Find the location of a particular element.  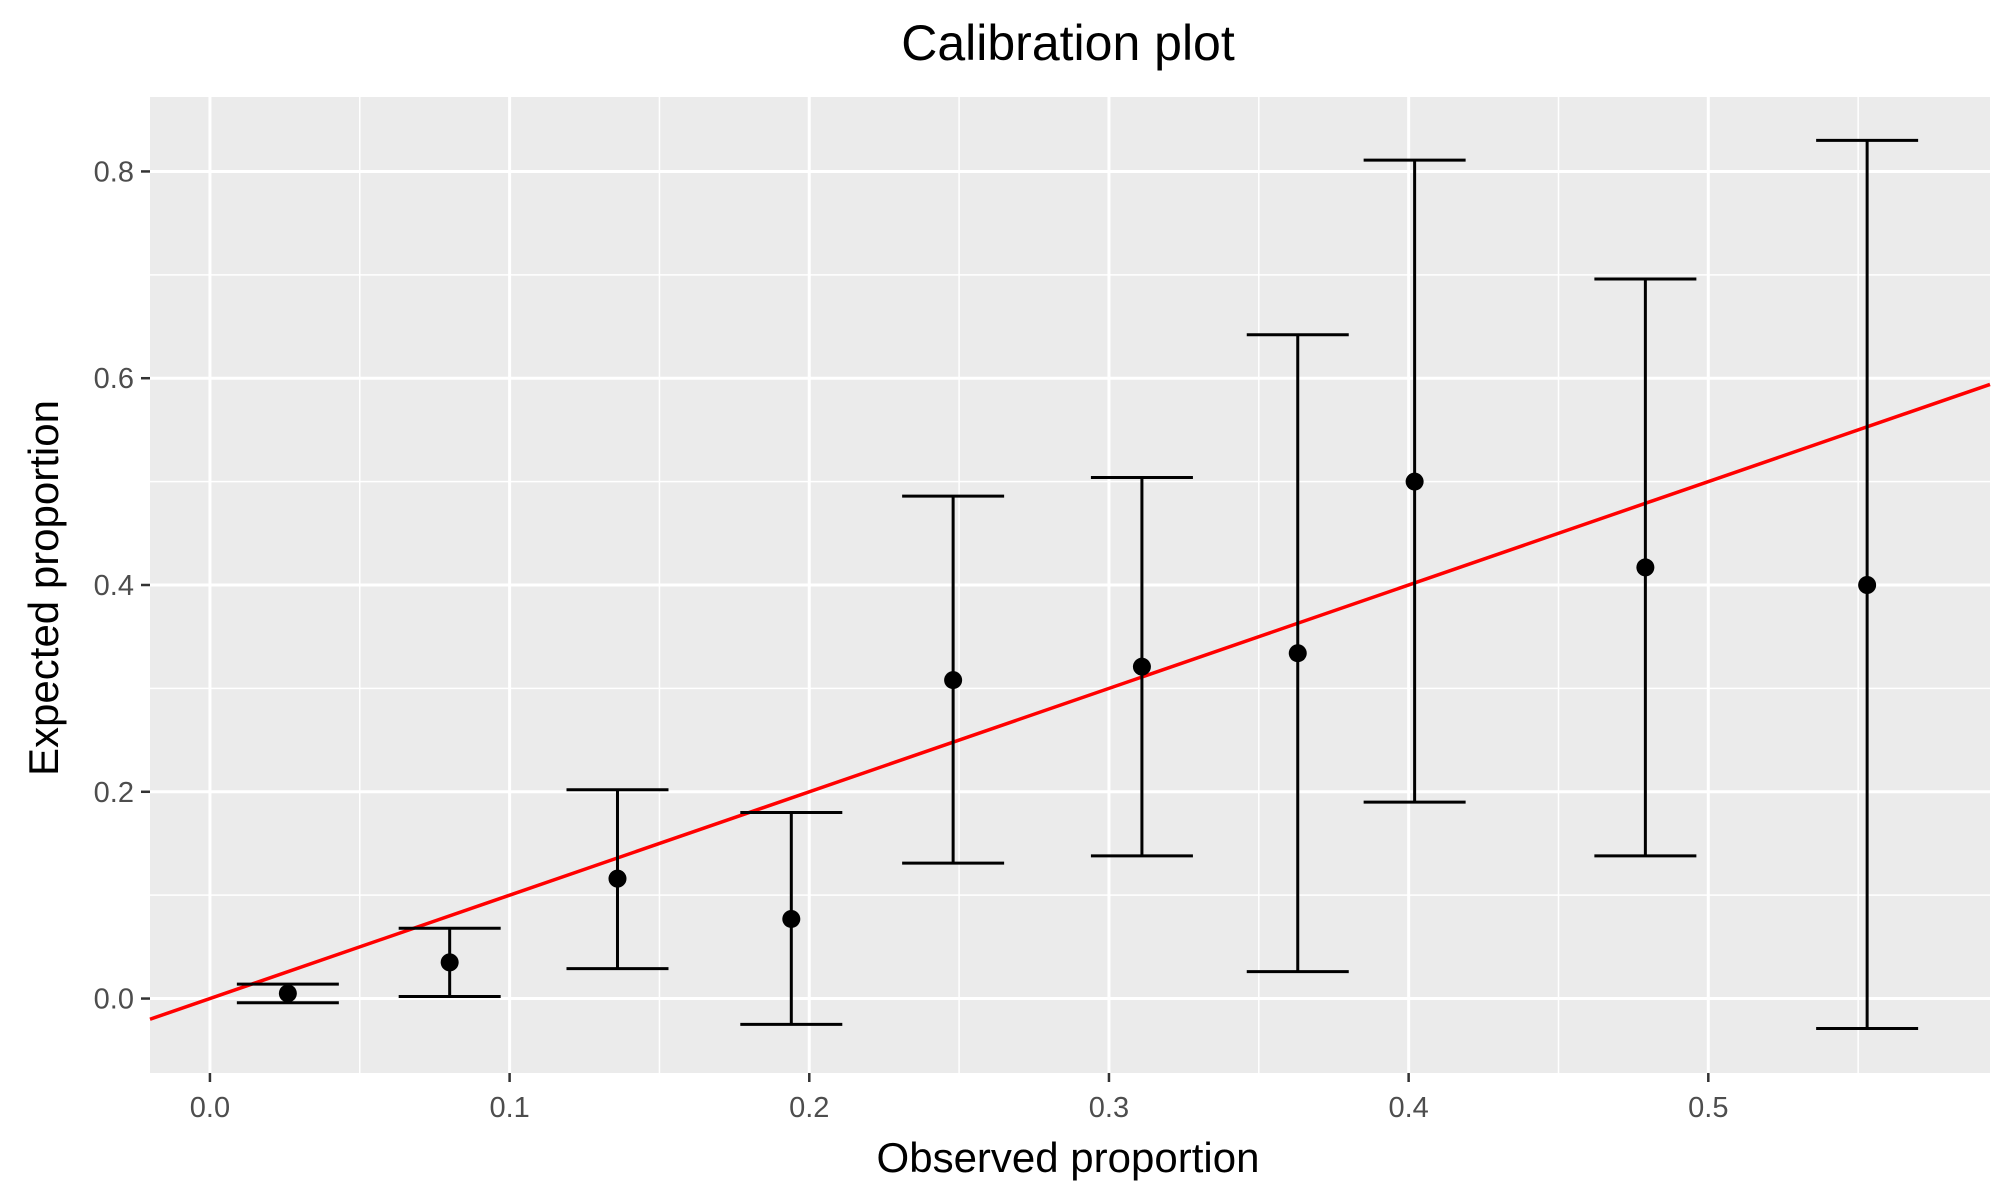

x-tick-label: 0.5 is located at coordinates (1708, 1108).